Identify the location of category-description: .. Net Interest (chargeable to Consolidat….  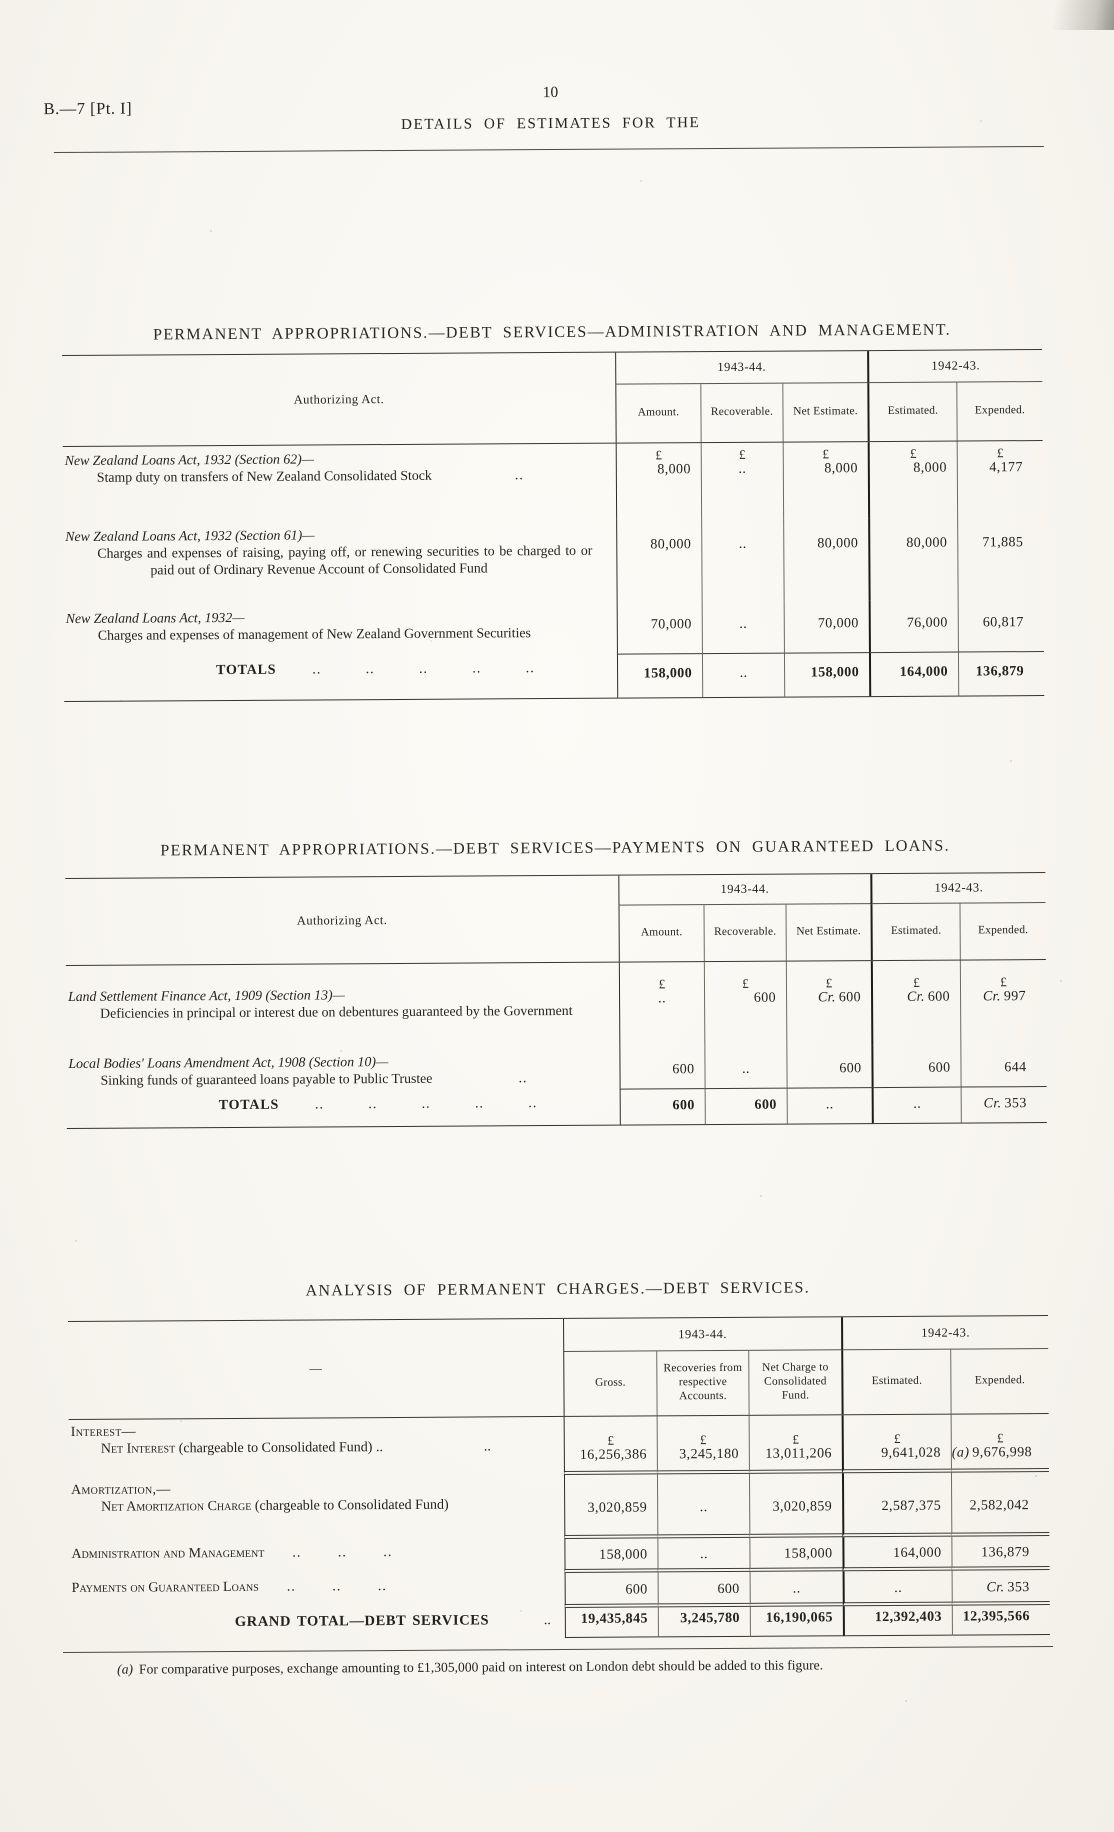
(295, 1448).